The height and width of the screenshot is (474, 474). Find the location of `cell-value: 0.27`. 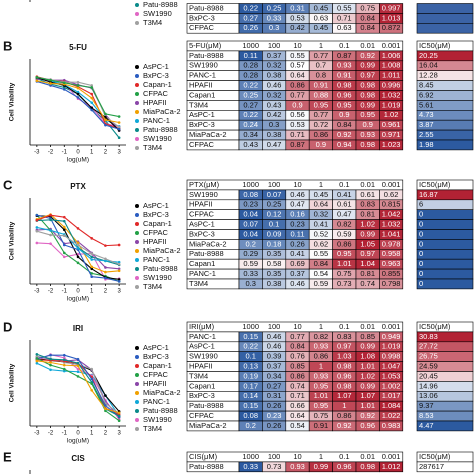

cell-value: 0.27 is located at coordinates (250, 104).